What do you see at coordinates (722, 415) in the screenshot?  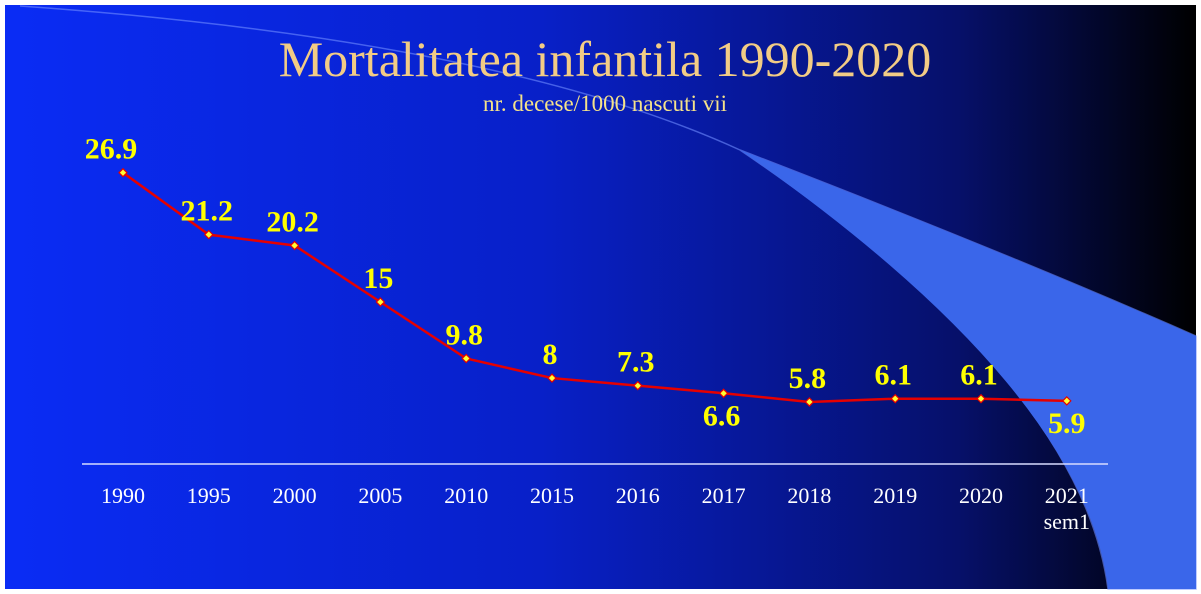 I see `data-label: 6.6` at bounding box center [722, 415].